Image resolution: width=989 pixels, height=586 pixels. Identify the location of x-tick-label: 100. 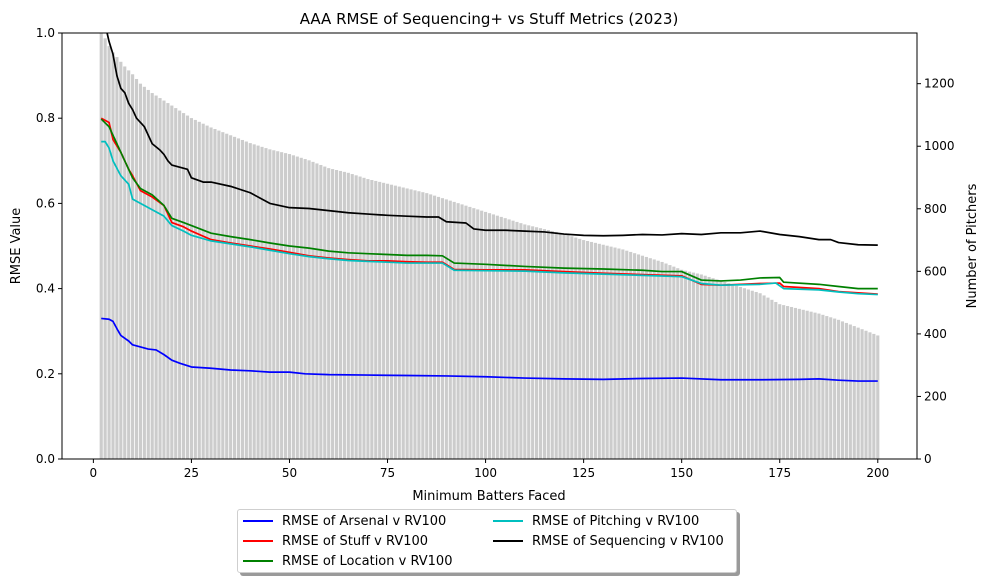
(485, 473).